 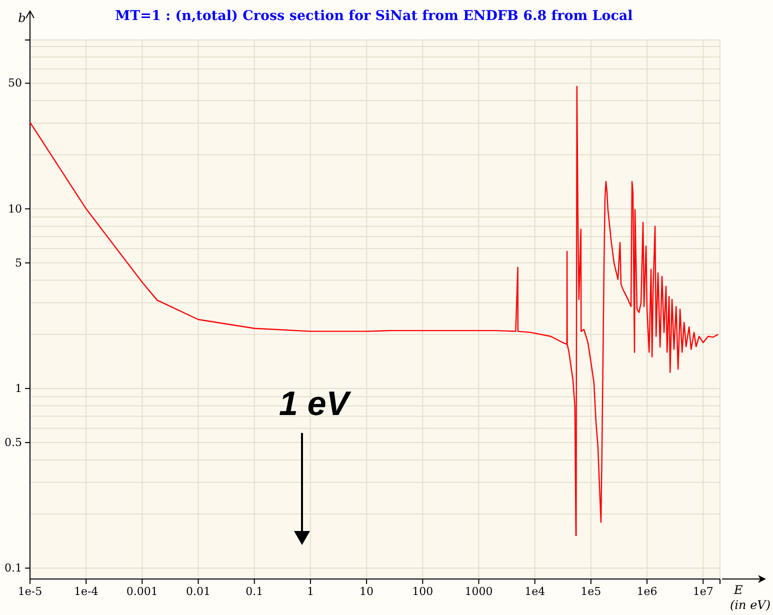 What do you see at coordinates (478, 591) in the screenshot?
I see `x-tick-label: 1000` at bounding box center [478, 591].